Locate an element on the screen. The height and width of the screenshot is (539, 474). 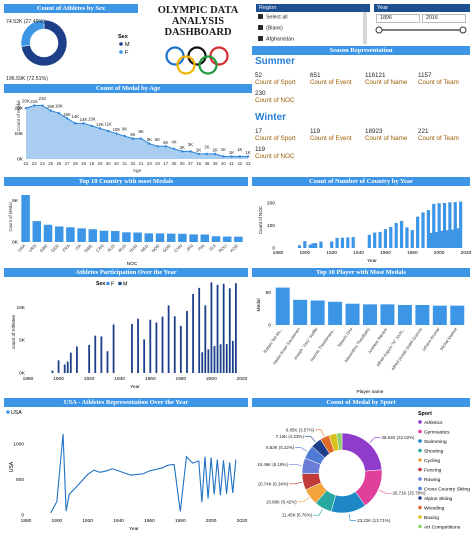
data-label: 10K is located at coordinates (117, 129).